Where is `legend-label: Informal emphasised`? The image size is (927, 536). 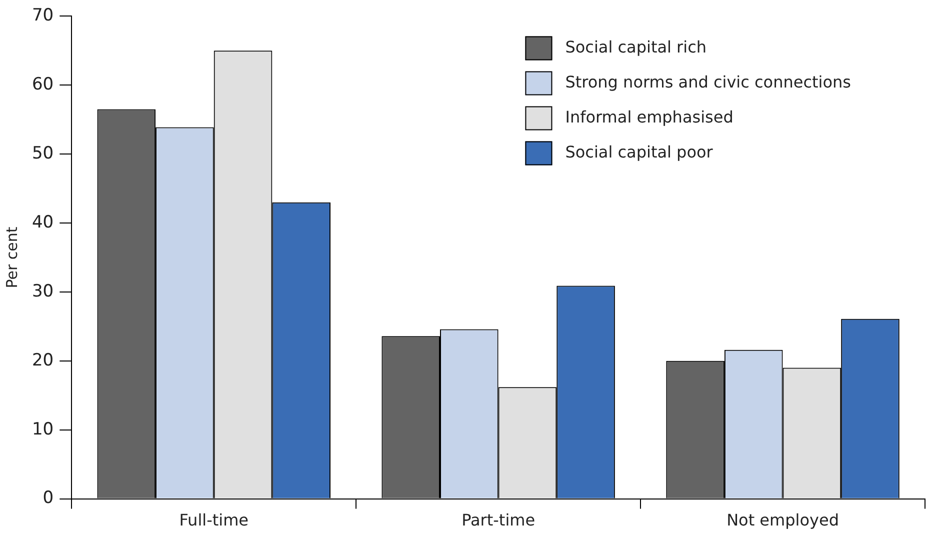
legend-label: Informal emphasised is located at coordinates (649, 116).